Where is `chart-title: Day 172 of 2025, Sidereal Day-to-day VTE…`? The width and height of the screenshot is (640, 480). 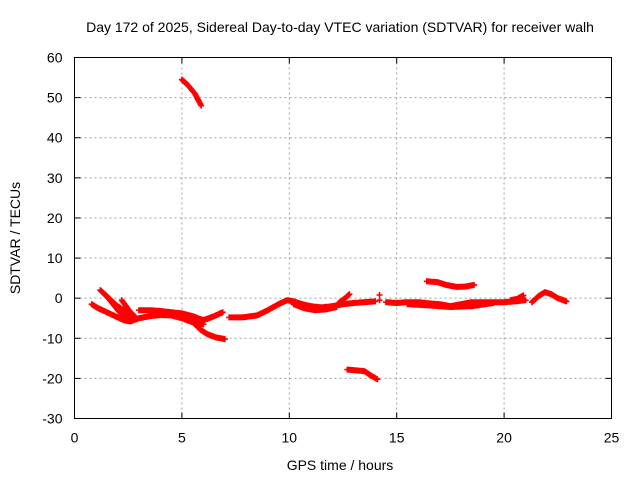
chart-title: Day 172 of 2025, Sidereal Day-to-day VTE… is located at coordinates (340, 27).